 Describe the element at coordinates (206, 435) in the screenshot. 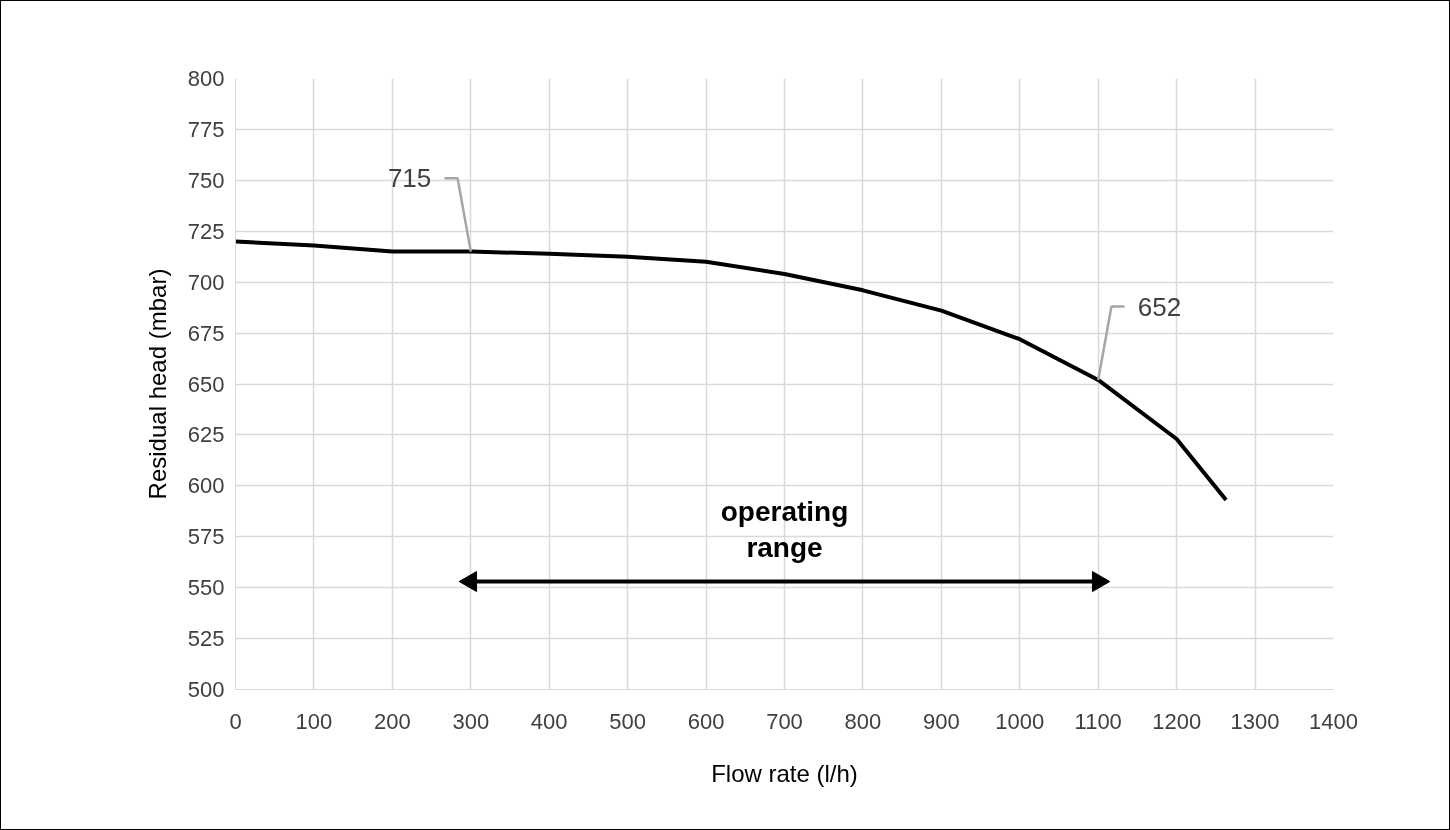

I see `y-tick-label: 625` at that location.